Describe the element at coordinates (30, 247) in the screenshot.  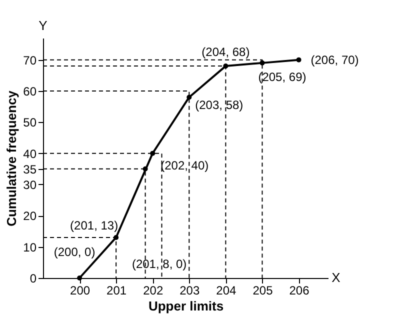
I see `y-tick-label: 10` at that location.